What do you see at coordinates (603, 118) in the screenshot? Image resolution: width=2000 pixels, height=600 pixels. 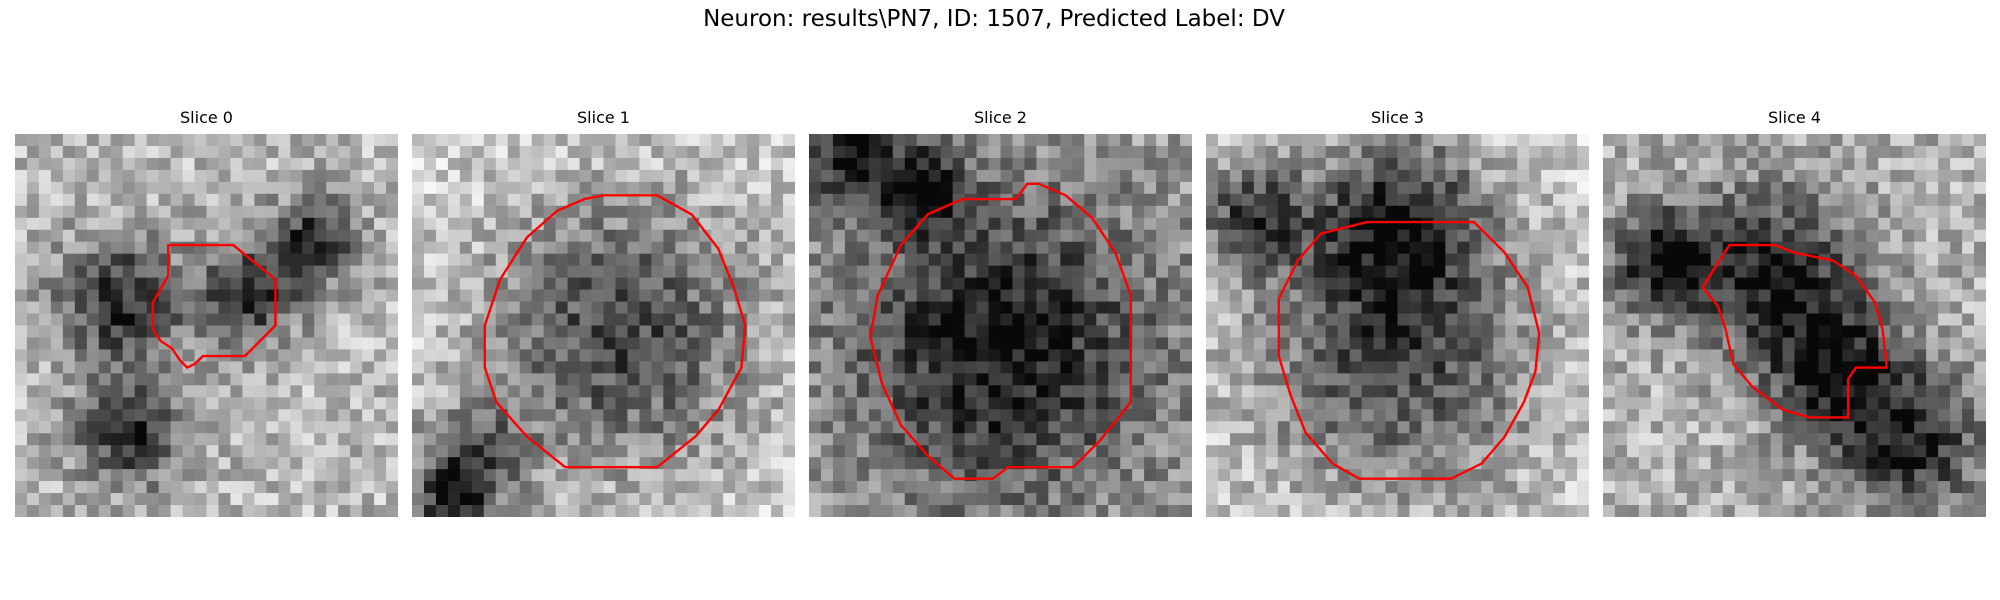 I see `slice-title: Slice 1` at bounding box center [603, 118].